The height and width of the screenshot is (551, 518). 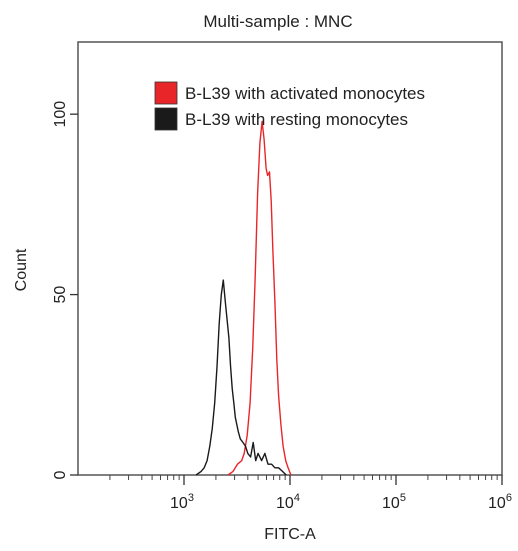 I want to click on legend-label-0: B-L39 with activated monocytes, so click(x=305, y=93).